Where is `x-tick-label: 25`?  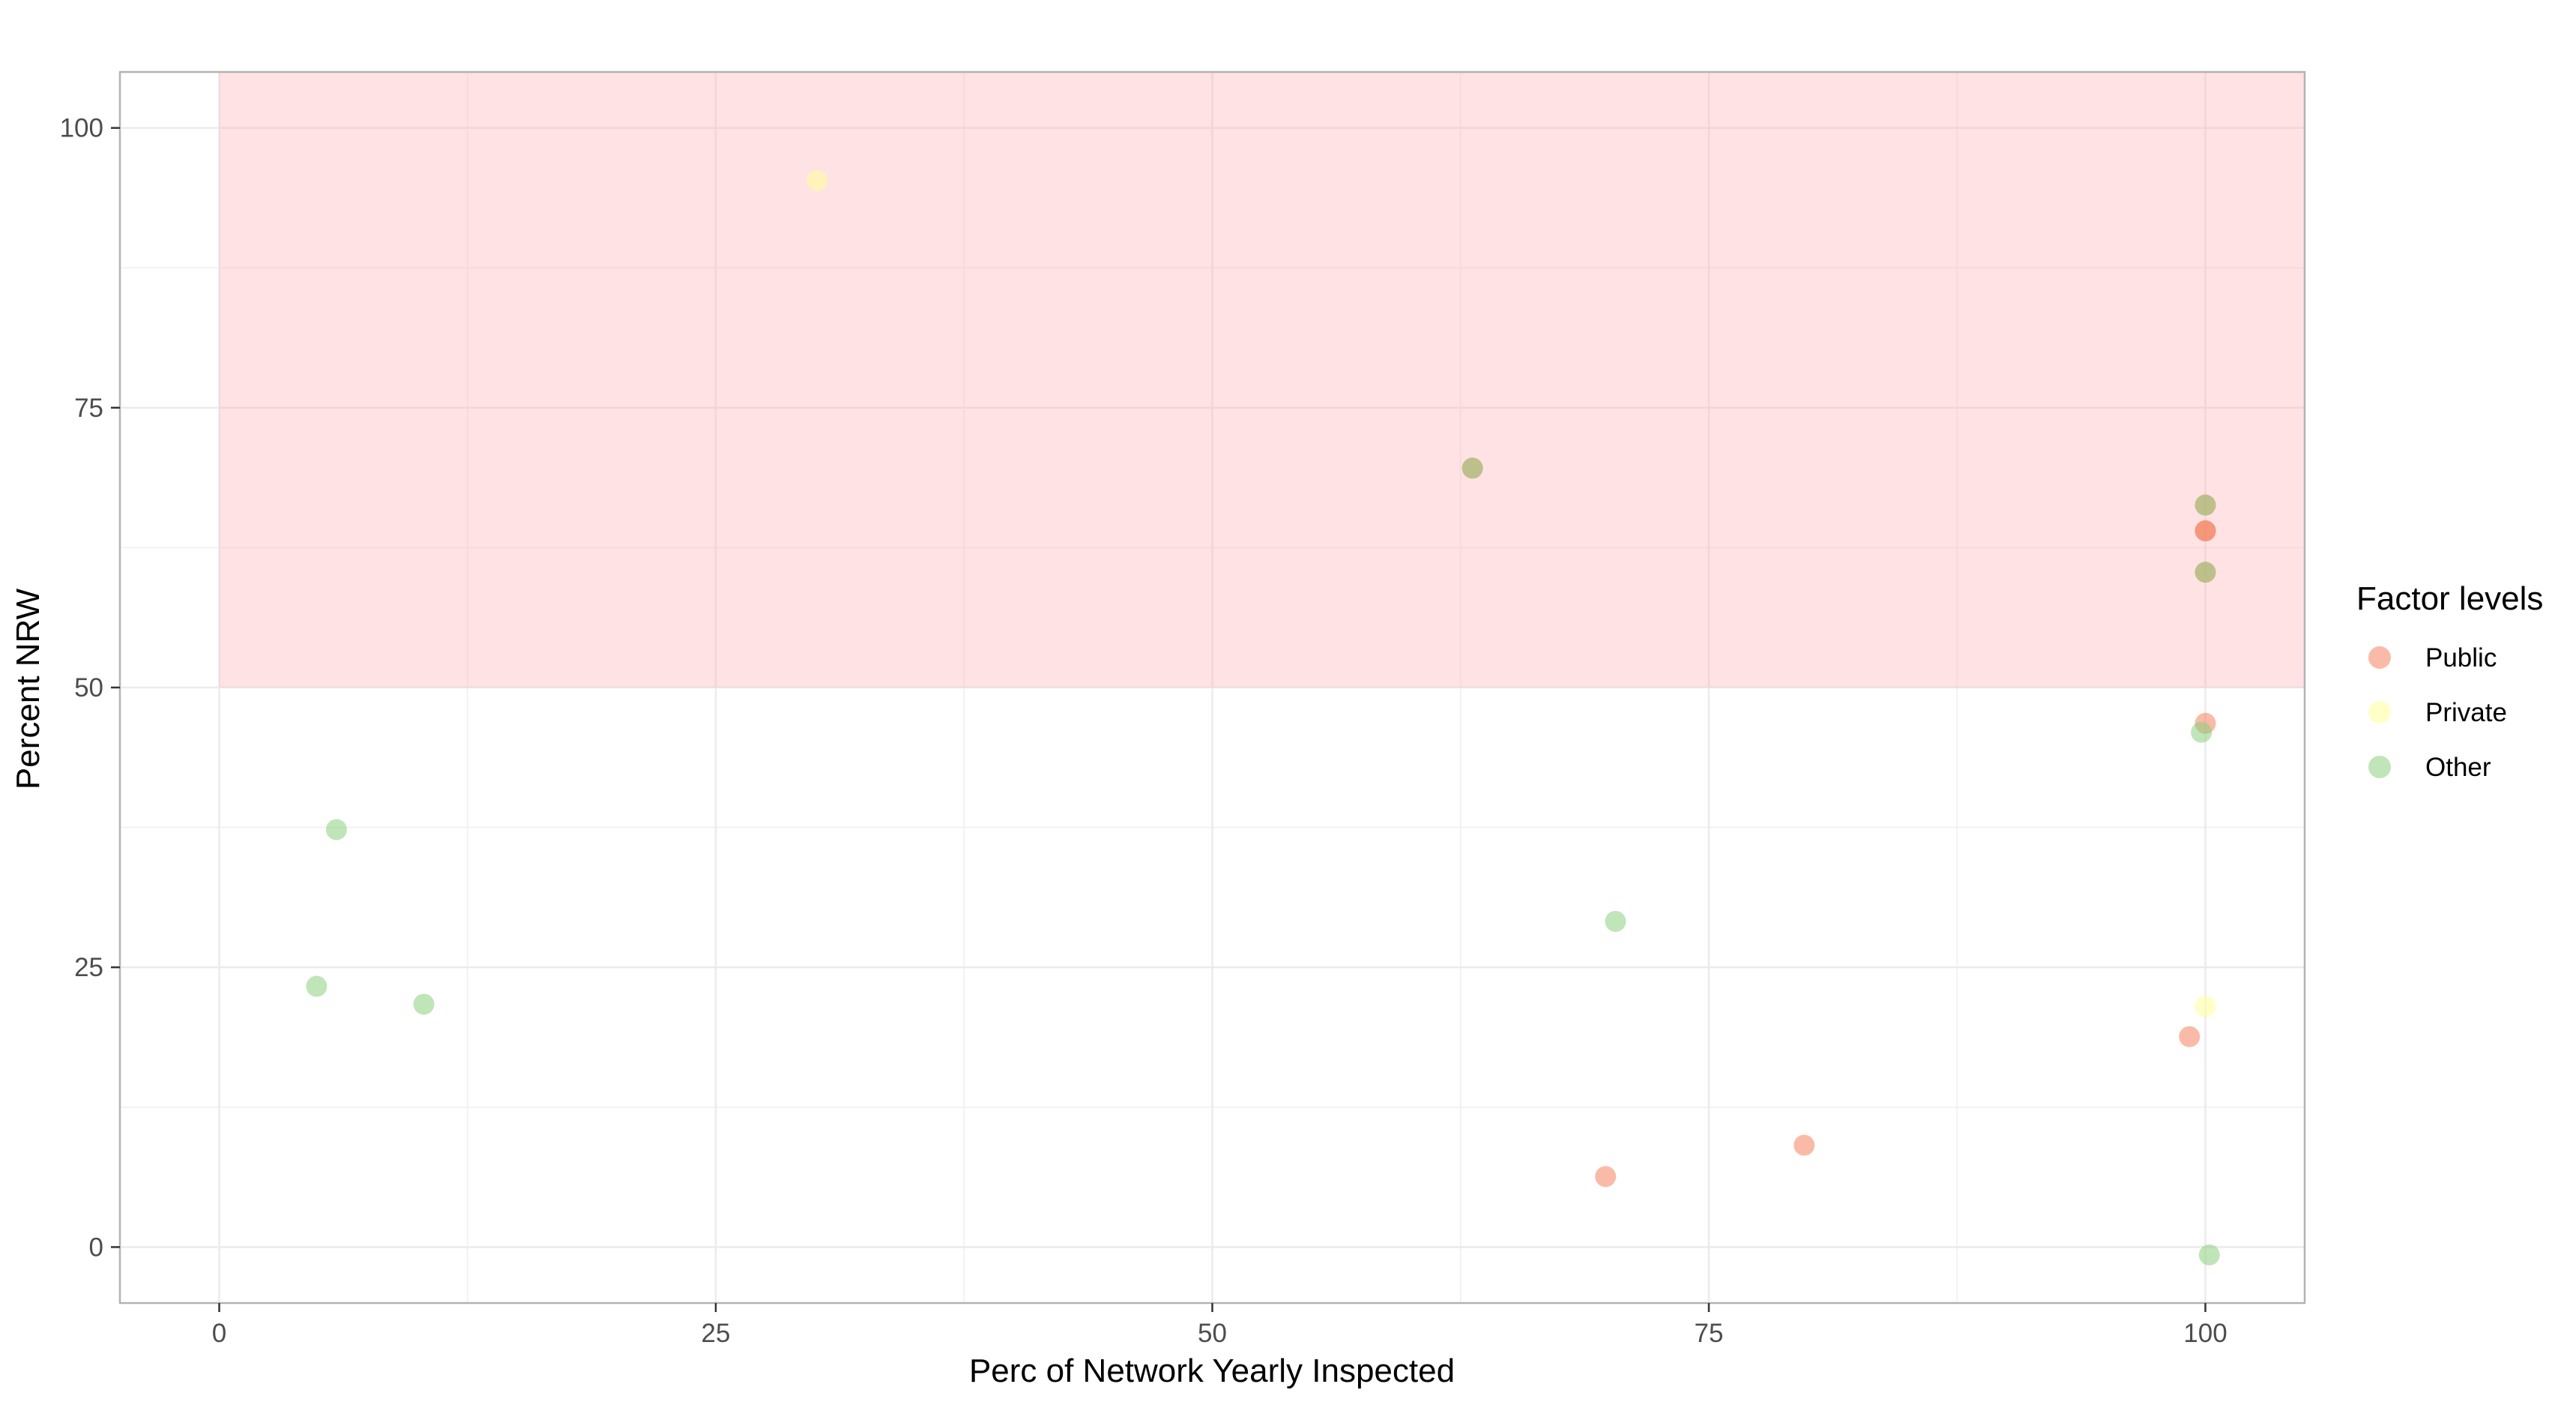
x-tick-label: 25 is located at coordinates (717, 1333).